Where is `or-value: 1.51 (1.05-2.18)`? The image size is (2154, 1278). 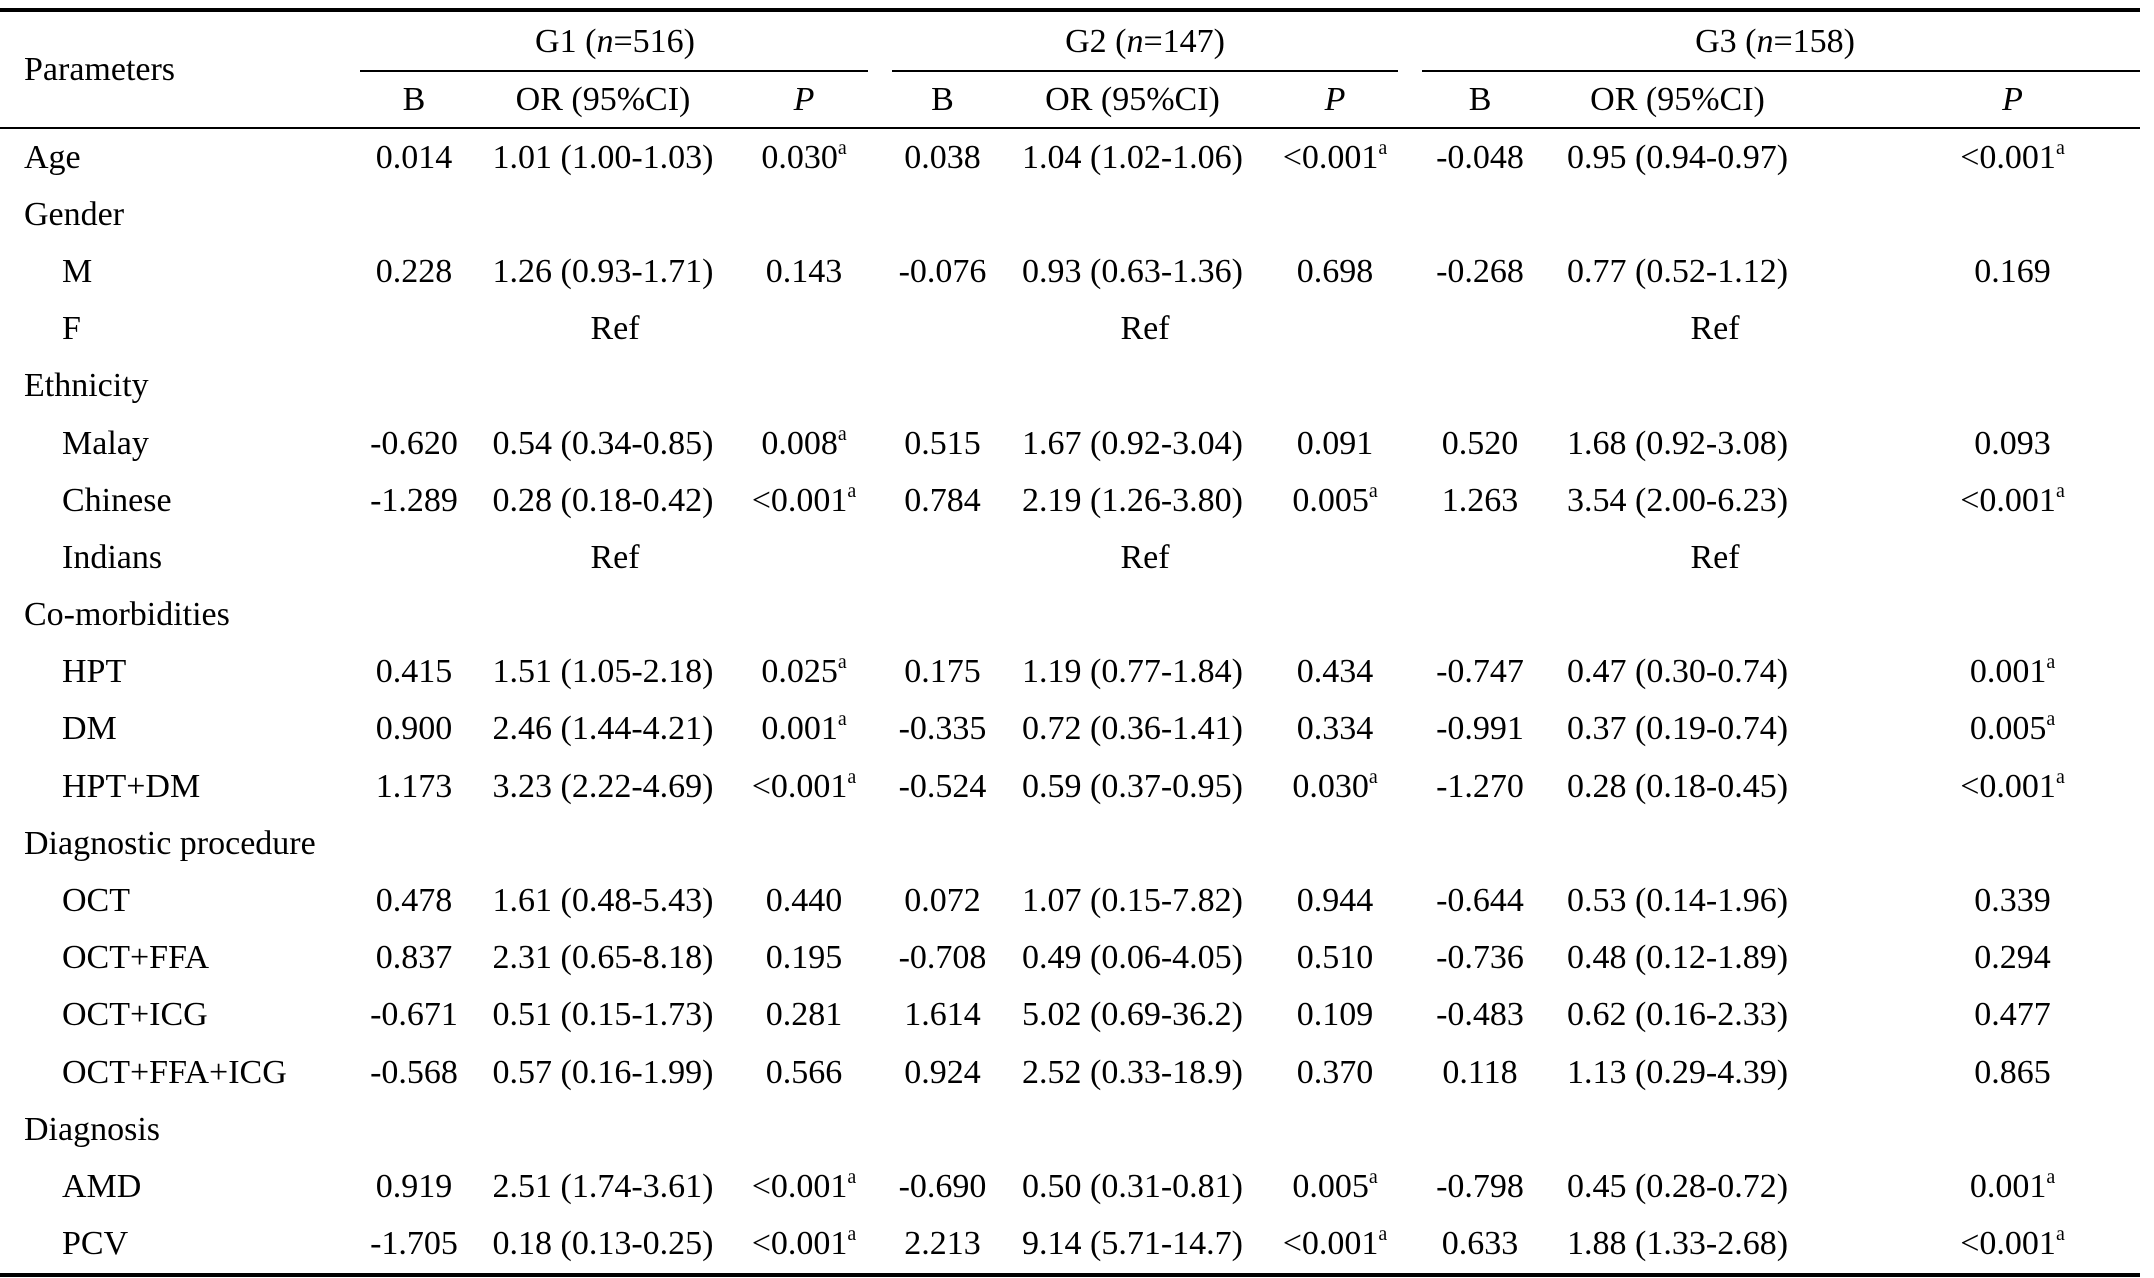 or-value: 1.51 (1.05-2.18) is located at coordinates (603, 672).